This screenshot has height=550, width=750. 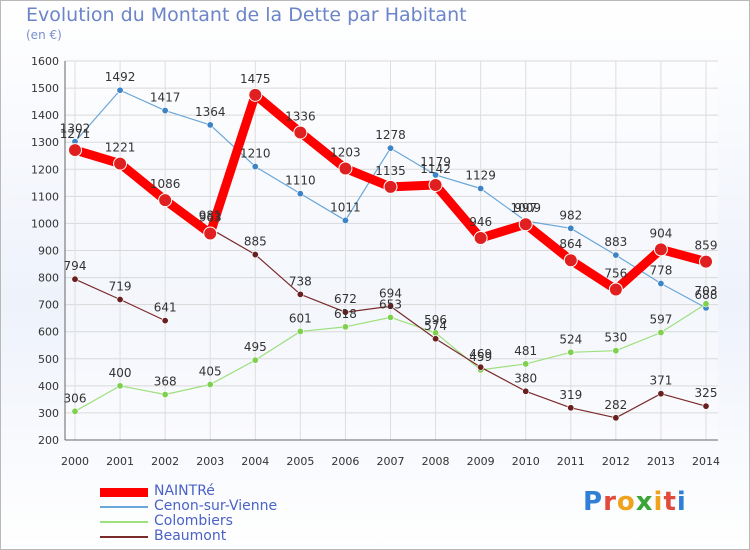 What do you see at coordinates (190, 536) in the screenshot?
I see `legend-label: Beaumont` at bounding box center [190, 536].